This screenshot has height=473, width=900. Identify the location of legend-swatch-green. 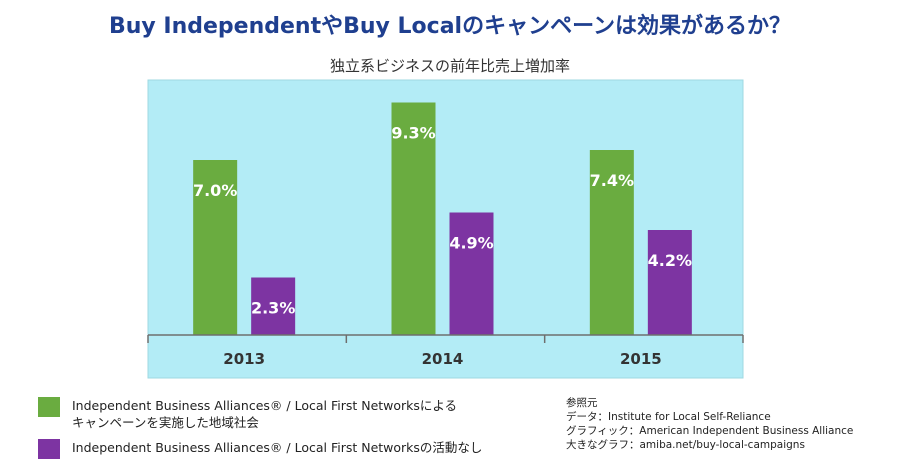
(49, 407).